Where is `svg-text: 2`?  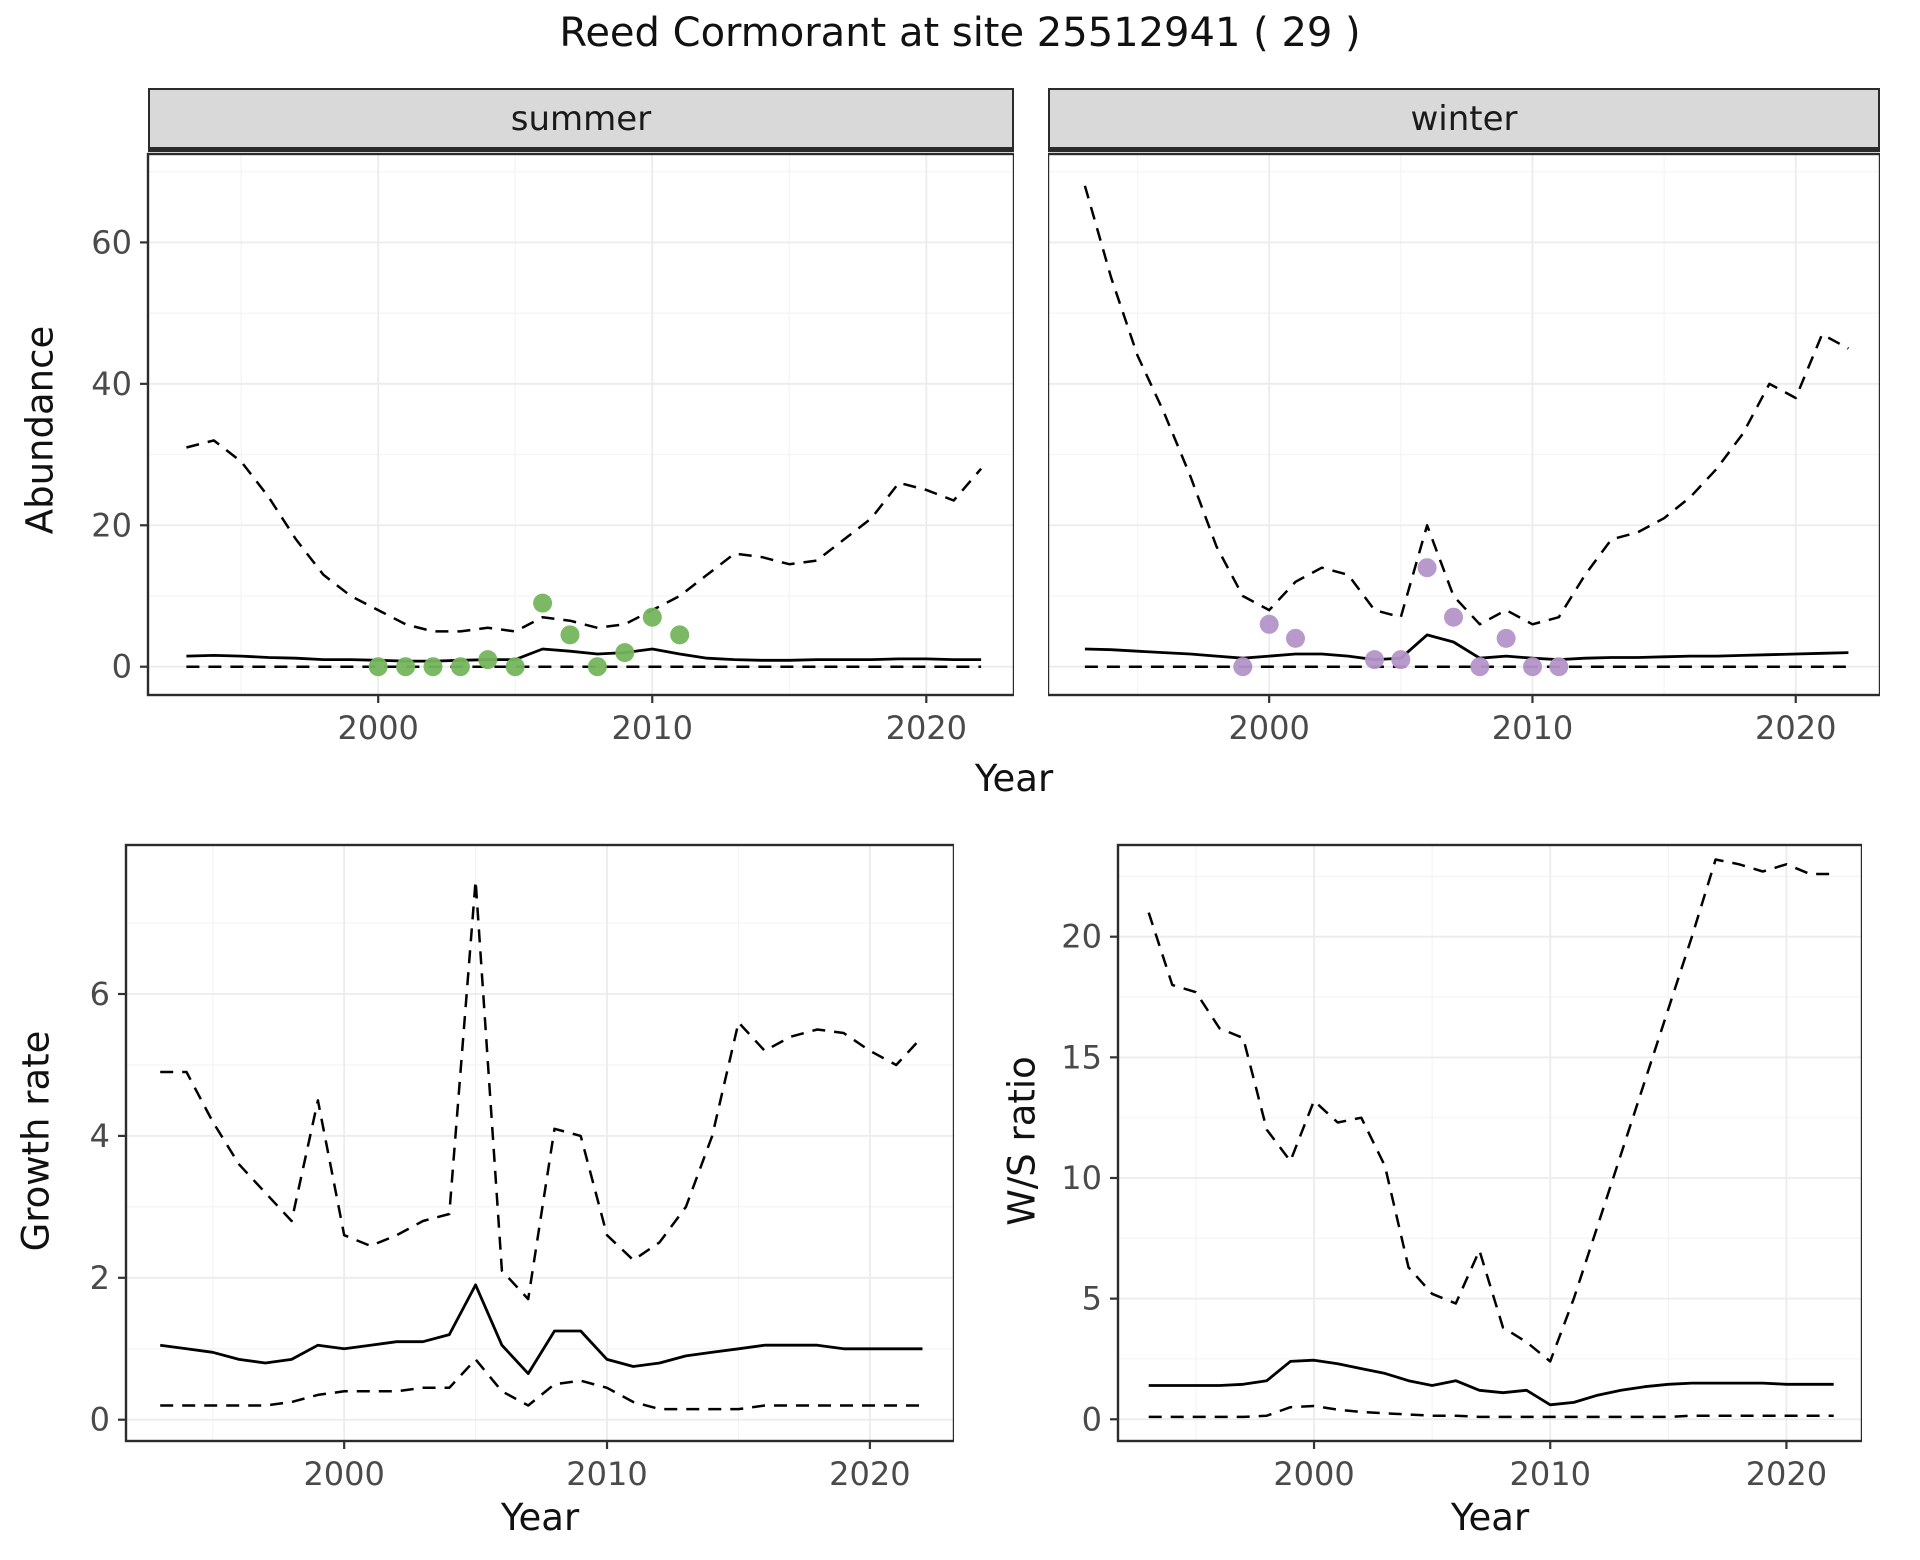
svg-text: 2 is located at coordinates (100, 1278).